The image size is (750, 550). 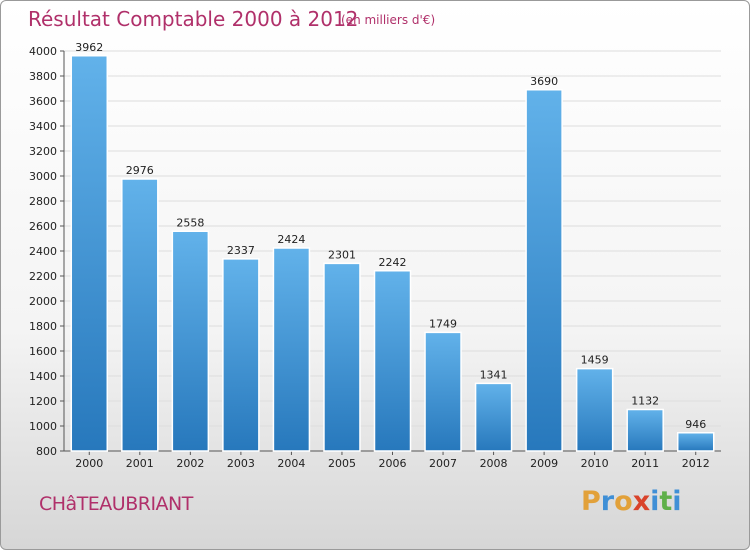 What do you see at coordinates (43, 301) in the screenshot?
I see `y-tick-label: 2000` at bounding box center [43, 301].